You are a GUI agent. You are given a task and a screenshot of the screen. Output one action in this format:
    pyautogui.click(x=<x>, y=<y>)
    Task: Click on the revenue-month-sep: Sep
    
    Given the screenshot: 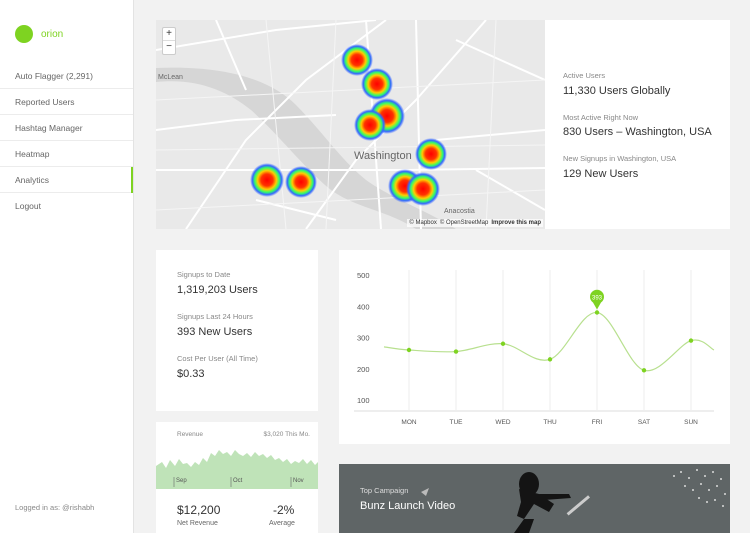 What is the action you would take?
    pyautogui.click(x=181, y=481)
    